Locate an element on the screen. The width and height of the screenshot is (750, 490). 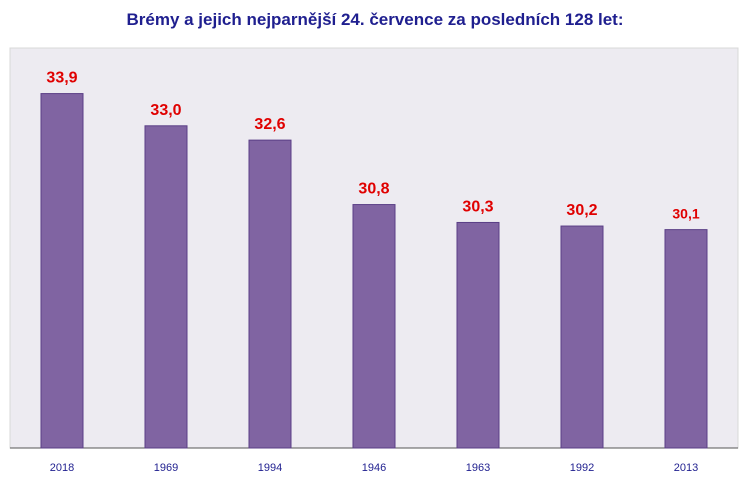
bar-1992 is located at coordinates (582, 337).